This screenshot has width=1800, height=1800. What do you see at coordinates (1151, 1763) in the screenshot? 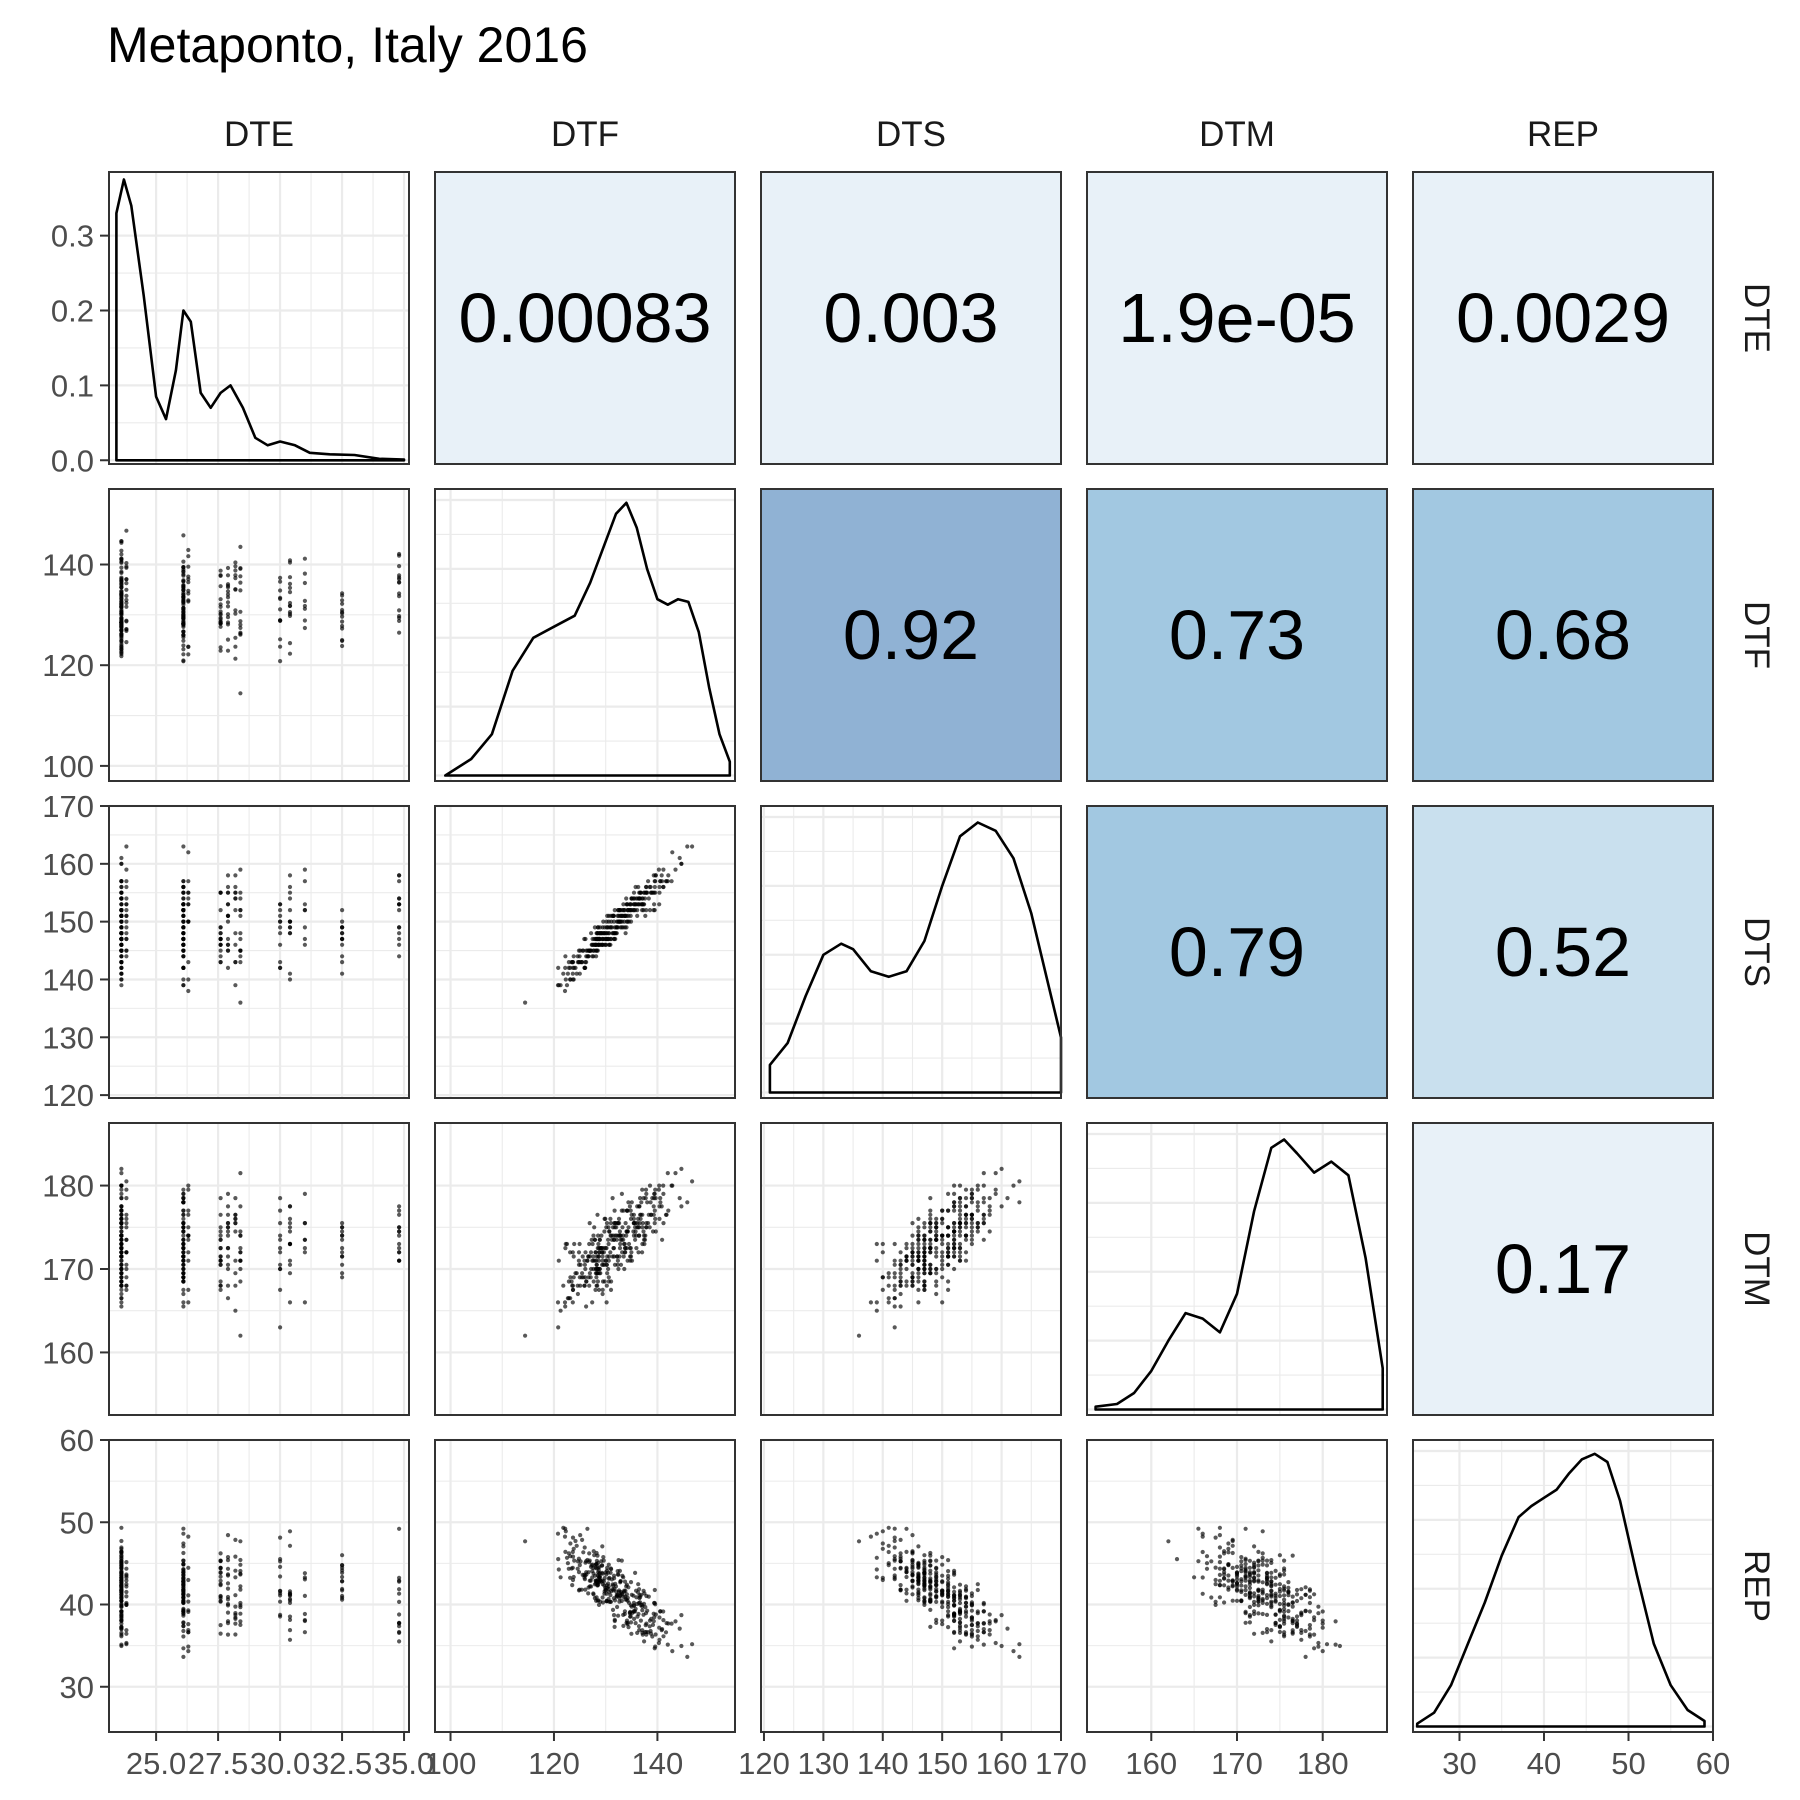
I see `x-tick-label: 160` at bounding box center [1151, 1763].